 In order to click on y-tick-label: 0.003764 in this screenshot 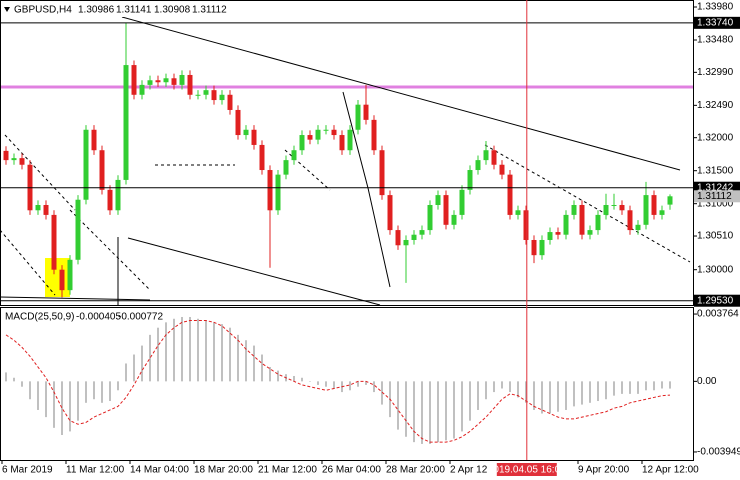, I will do `click(718, 314)`.